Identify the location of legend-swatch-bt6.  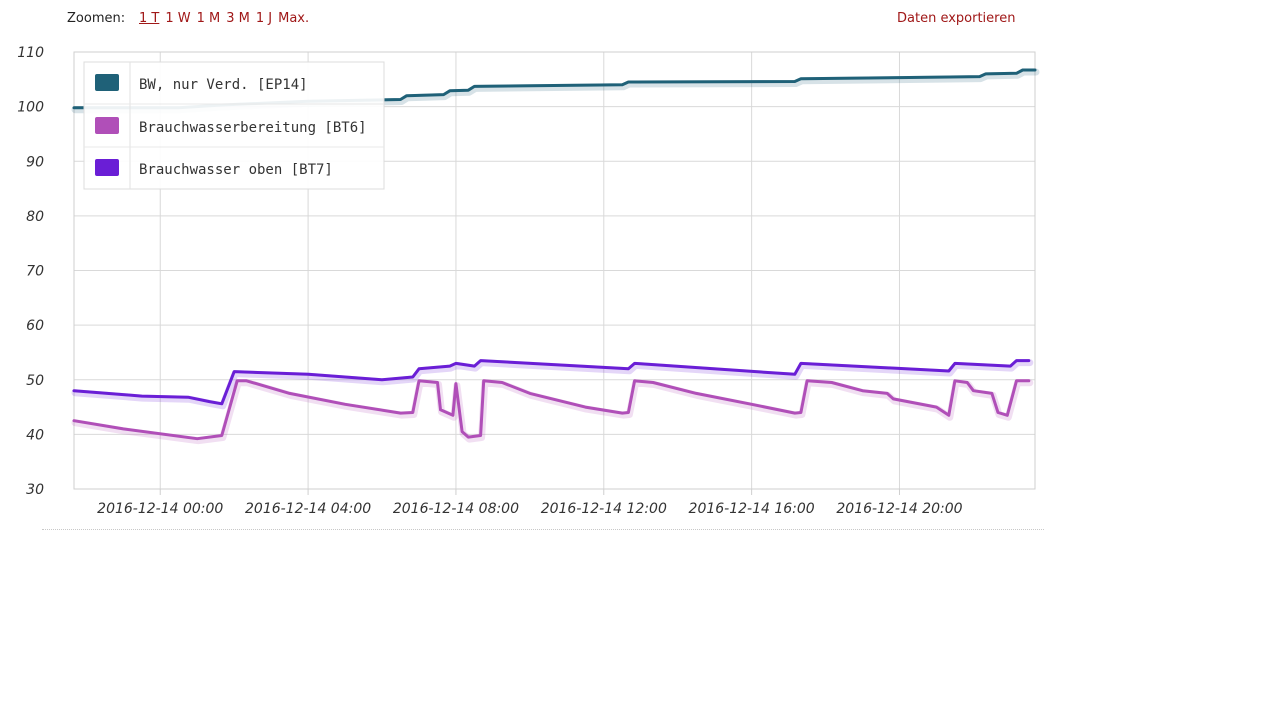
(107, 125).